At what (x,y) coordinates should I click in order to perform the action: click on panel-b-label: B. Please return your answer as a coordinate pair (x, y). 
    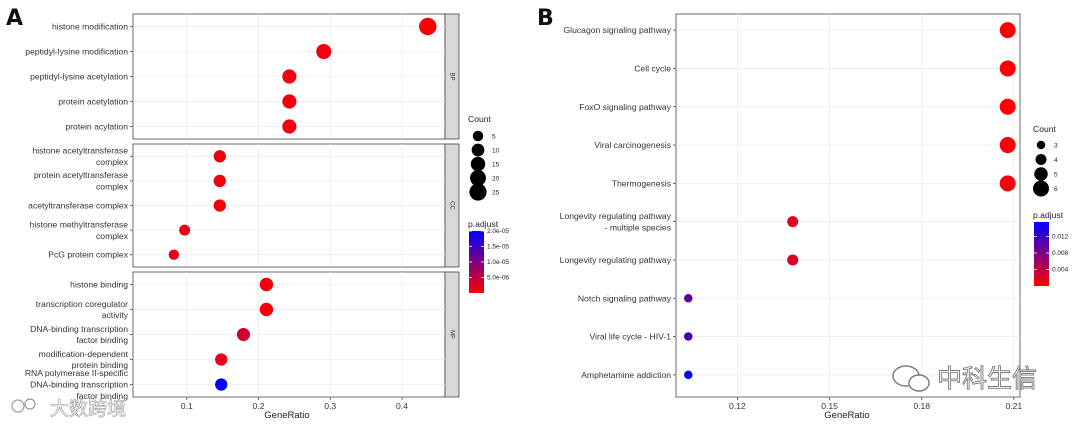
    Looking at the image, I should click on (545, 18).